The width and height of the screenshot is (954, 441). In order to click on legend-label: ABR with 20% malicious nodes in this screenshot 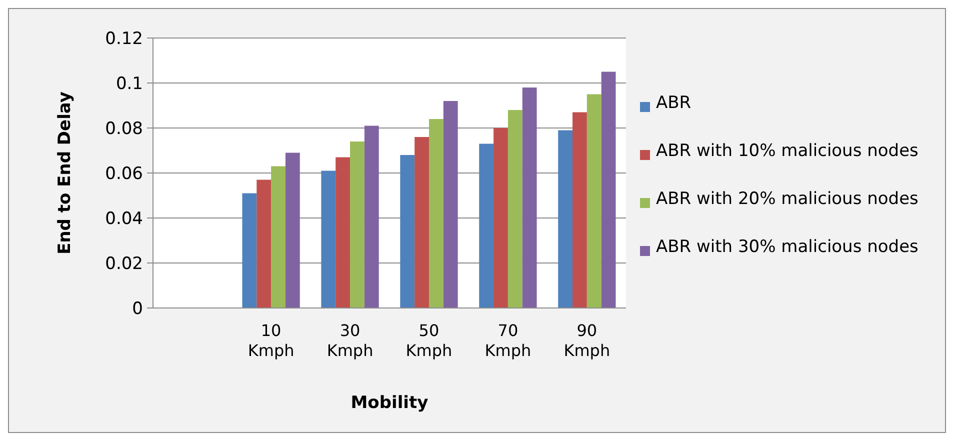, I will do `click(787, 199)`.